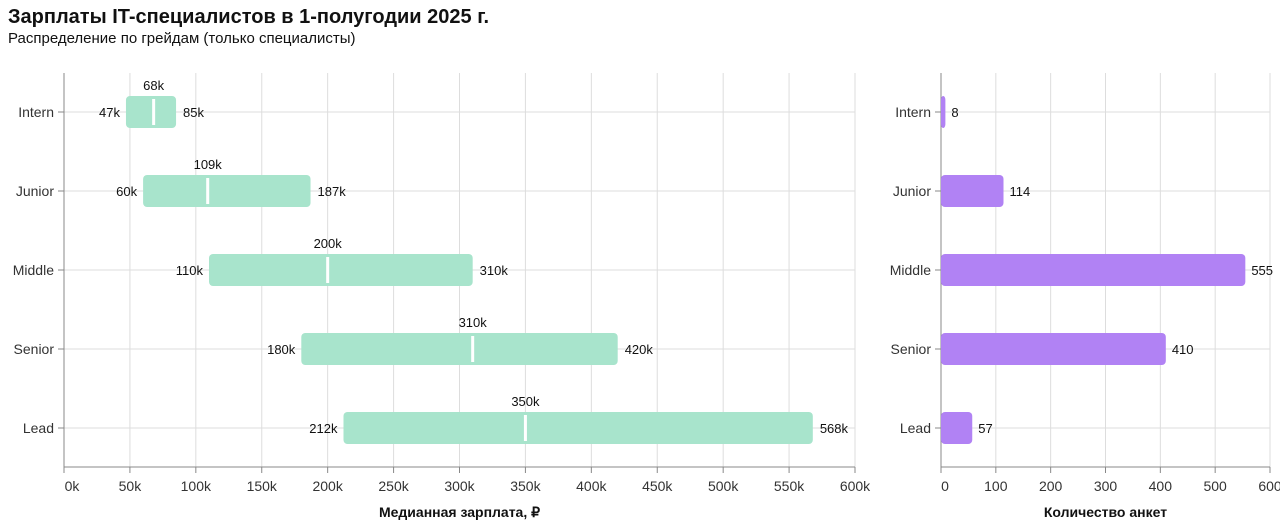 The height and width of the screenshot is (527, 1280). Describe the element at coordinates (494, 270) in the screenshot. I see `high-value-label: 310k` at that location.